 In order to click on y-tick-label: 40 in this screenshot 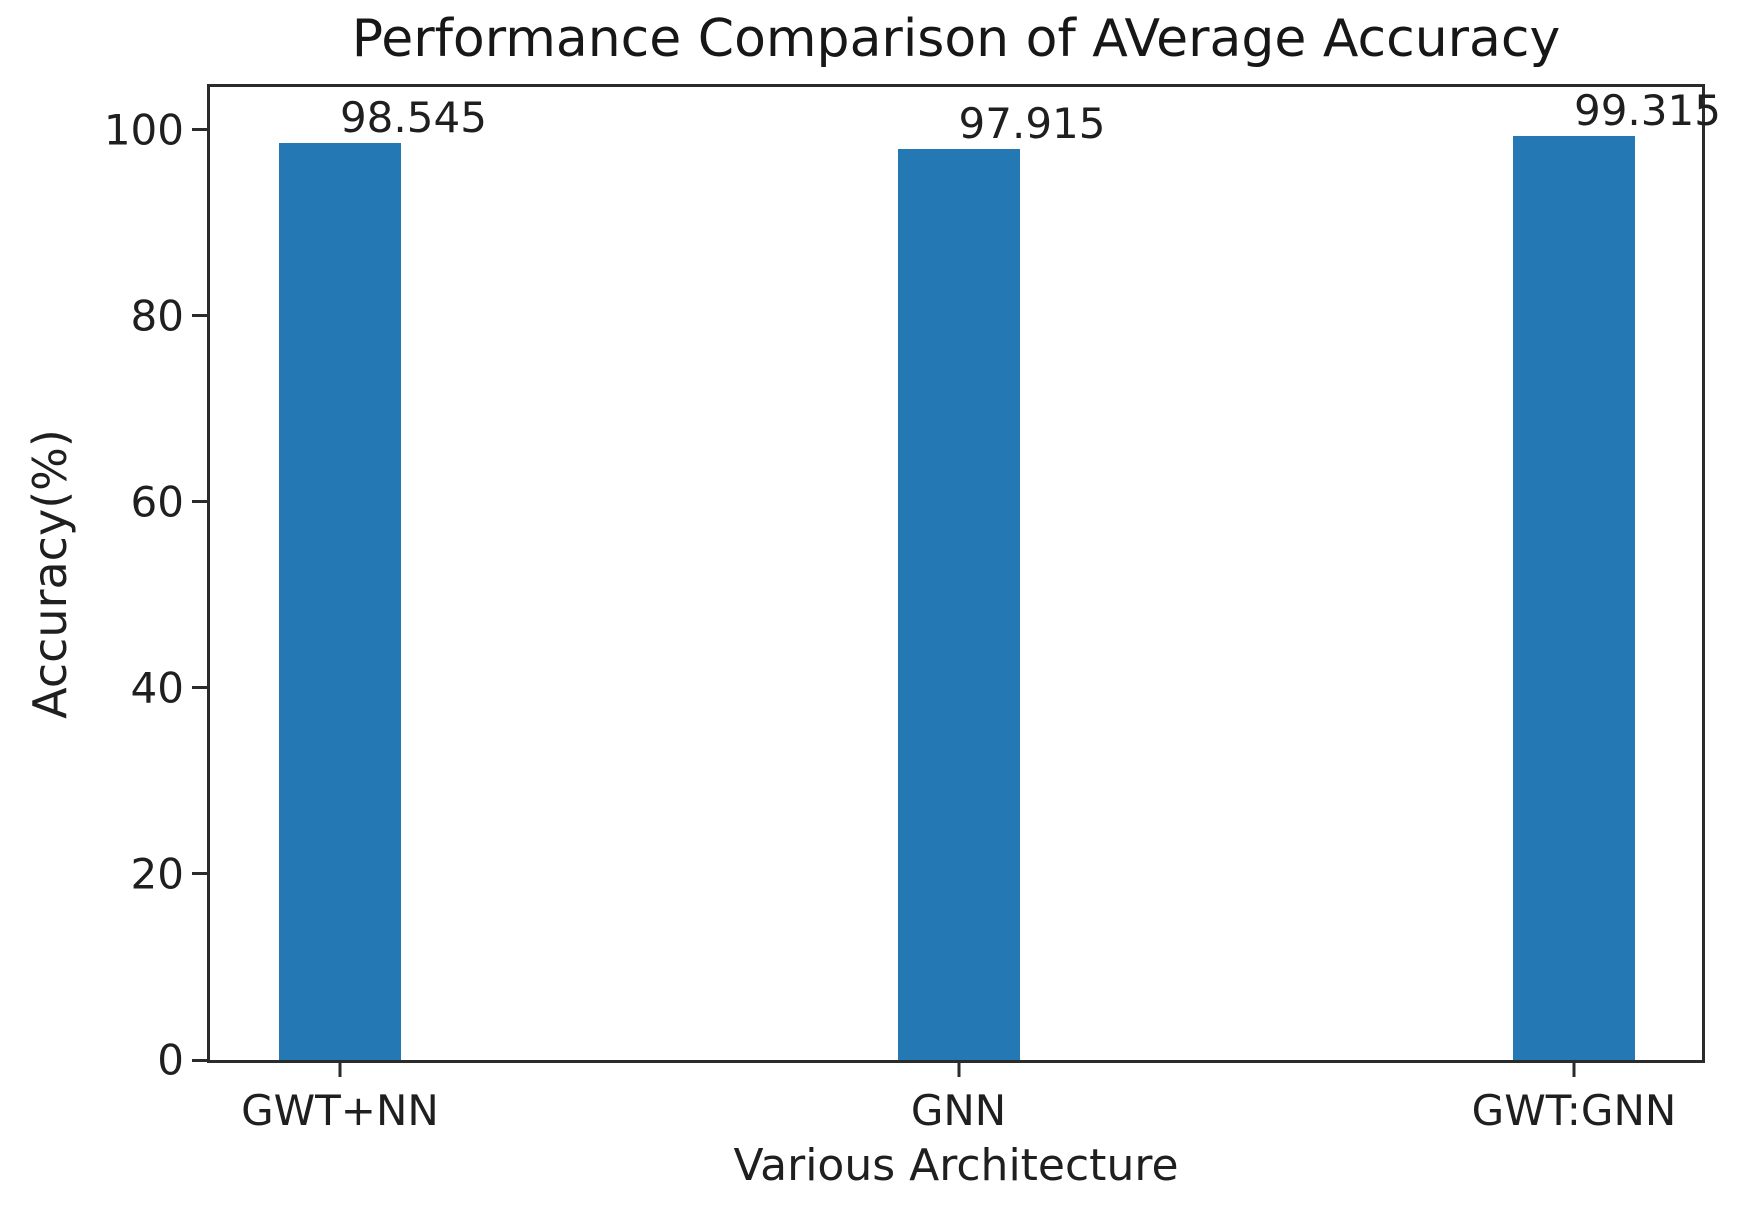, I will do `click(157, 688)`.